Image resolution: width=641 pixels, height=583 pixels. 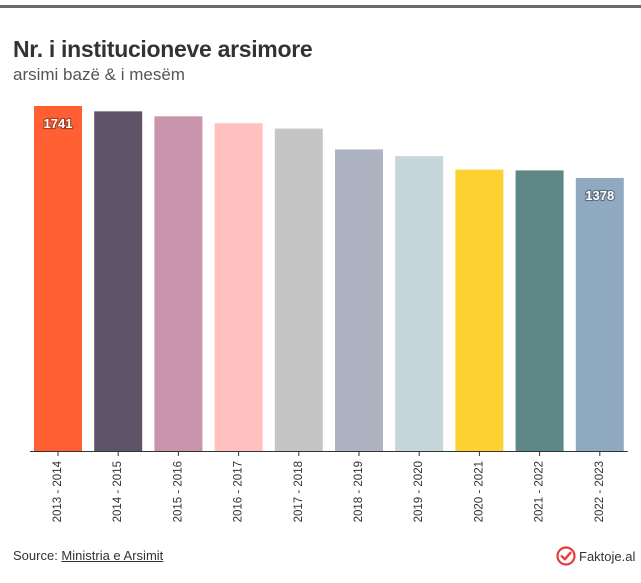 I want to click on bar-2017-2018, so click(x=298, y=290).